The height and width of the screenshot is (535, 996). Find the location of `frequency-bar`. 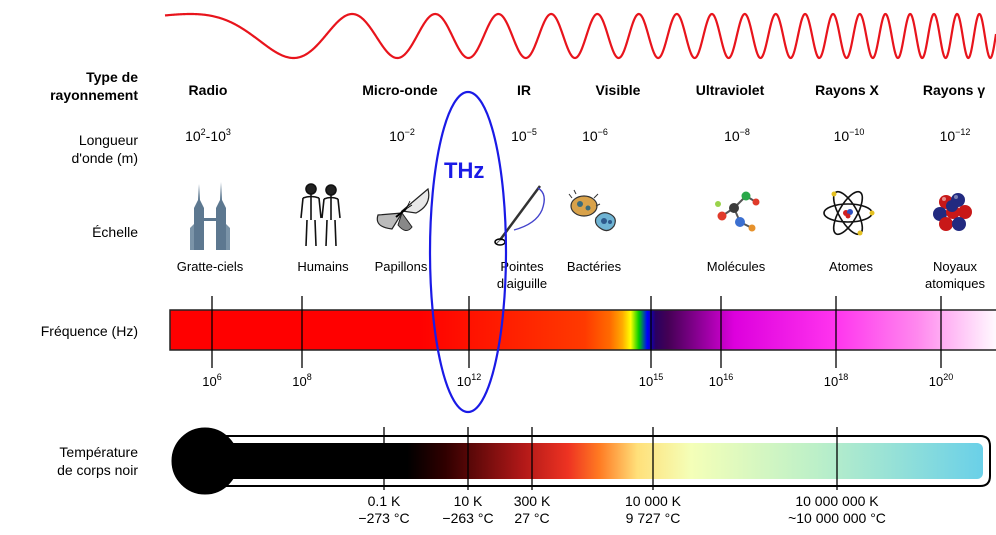

frequency-bar is located at coordinates (582, 330).